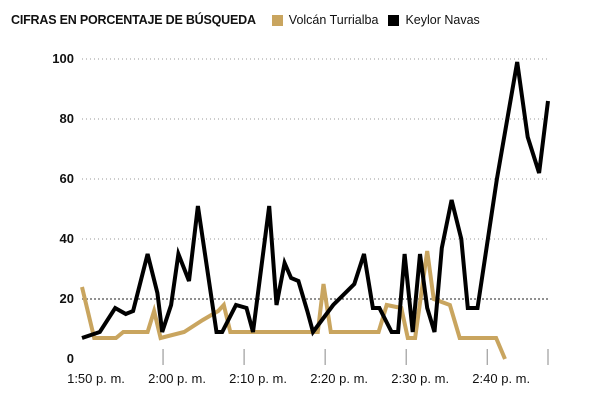 The height and width of the screenshot is (400, 595). Describe the element at coordinates (501, 378) in the screenshot. I see `x-tick-label-5: 2:40 p. m.` at that location.